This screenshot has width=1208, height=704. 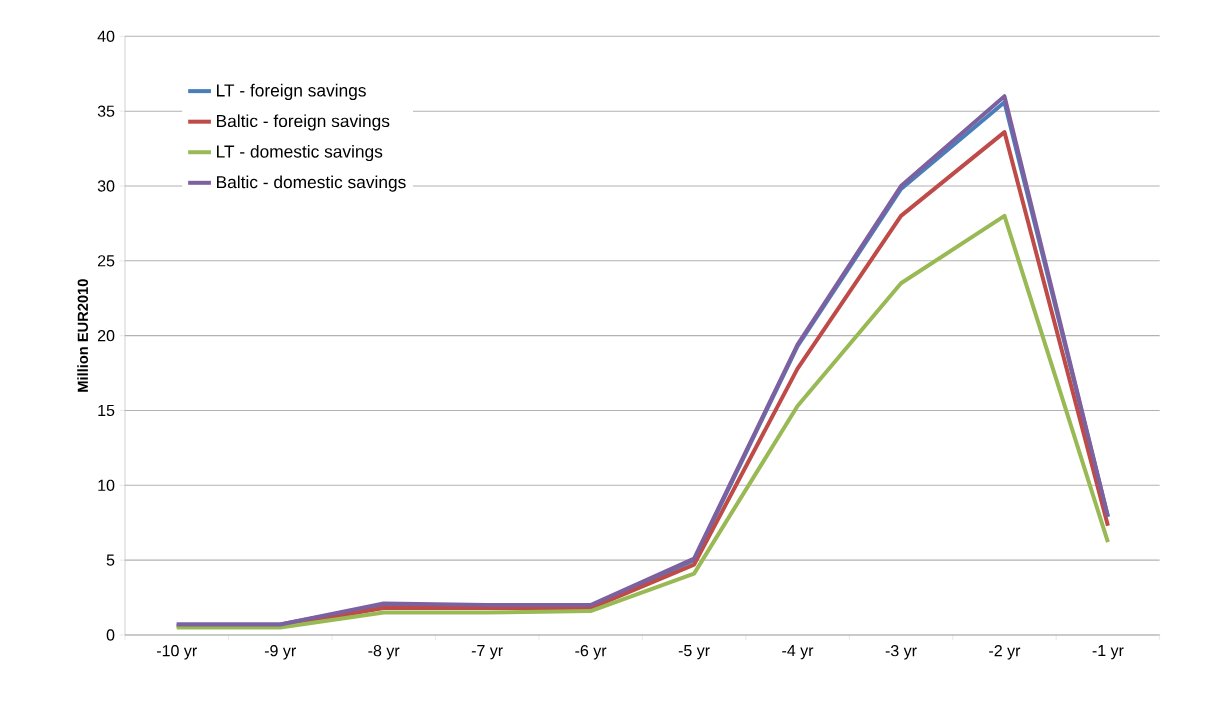 I want to click on legend-label: Baltic - foreign savings, so click(x=303, y=122).